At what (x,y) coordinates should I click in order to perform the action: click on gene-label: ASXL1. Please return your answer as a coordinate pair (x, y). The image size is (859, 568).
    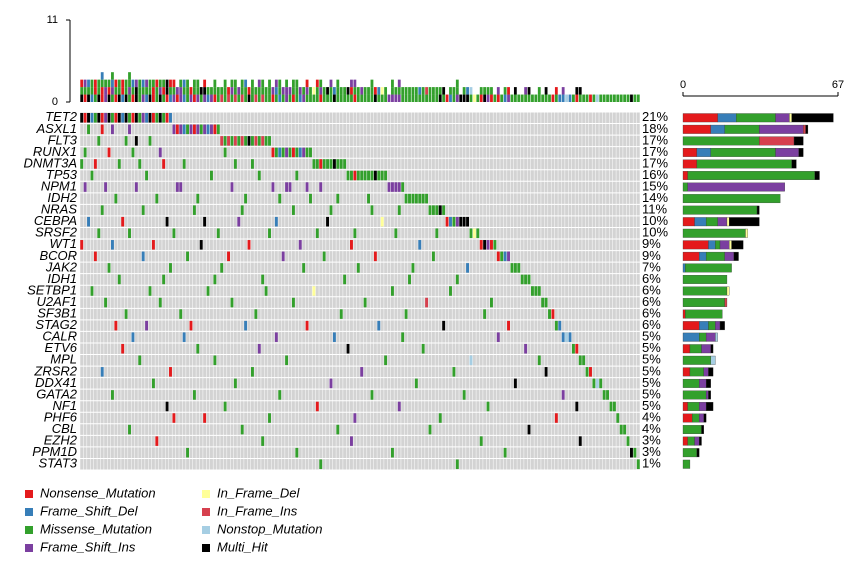
    Looking at the image, I should click on (56, 128).